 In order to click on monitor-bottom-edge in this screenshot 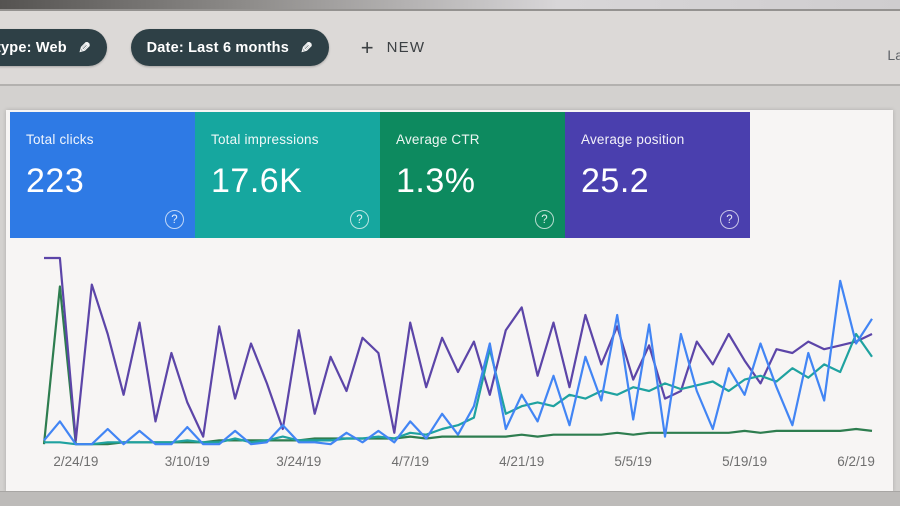, I will do `click(450, 498)`.